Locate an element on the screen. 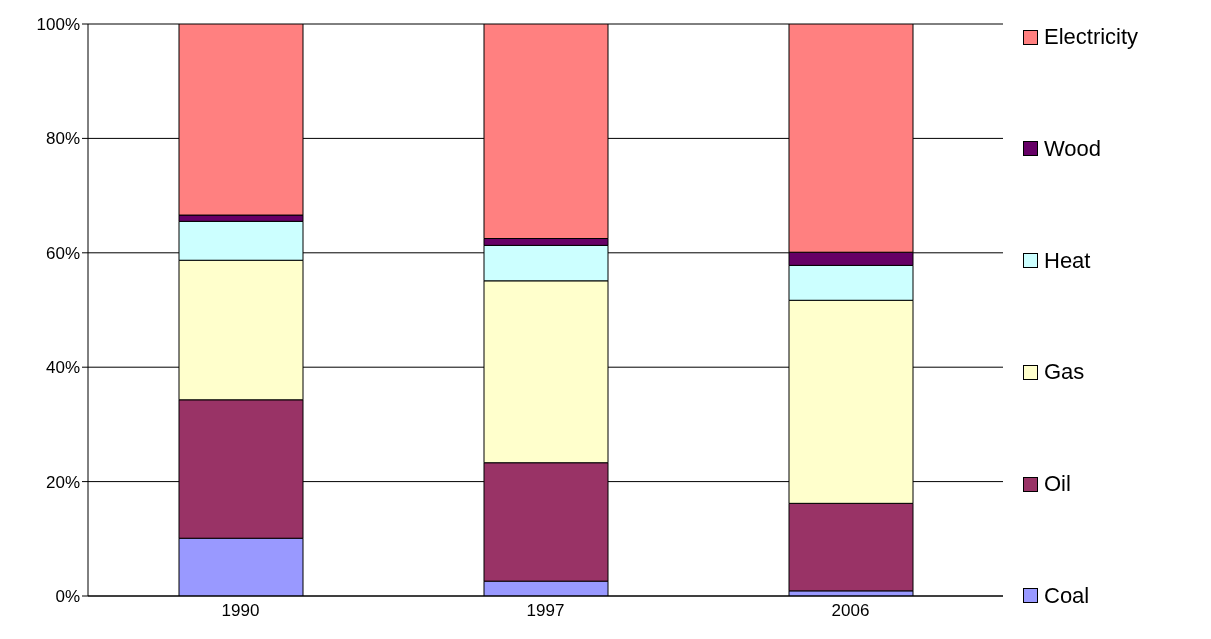  legend-label: Electricity is located at coordinates (1091, 37).